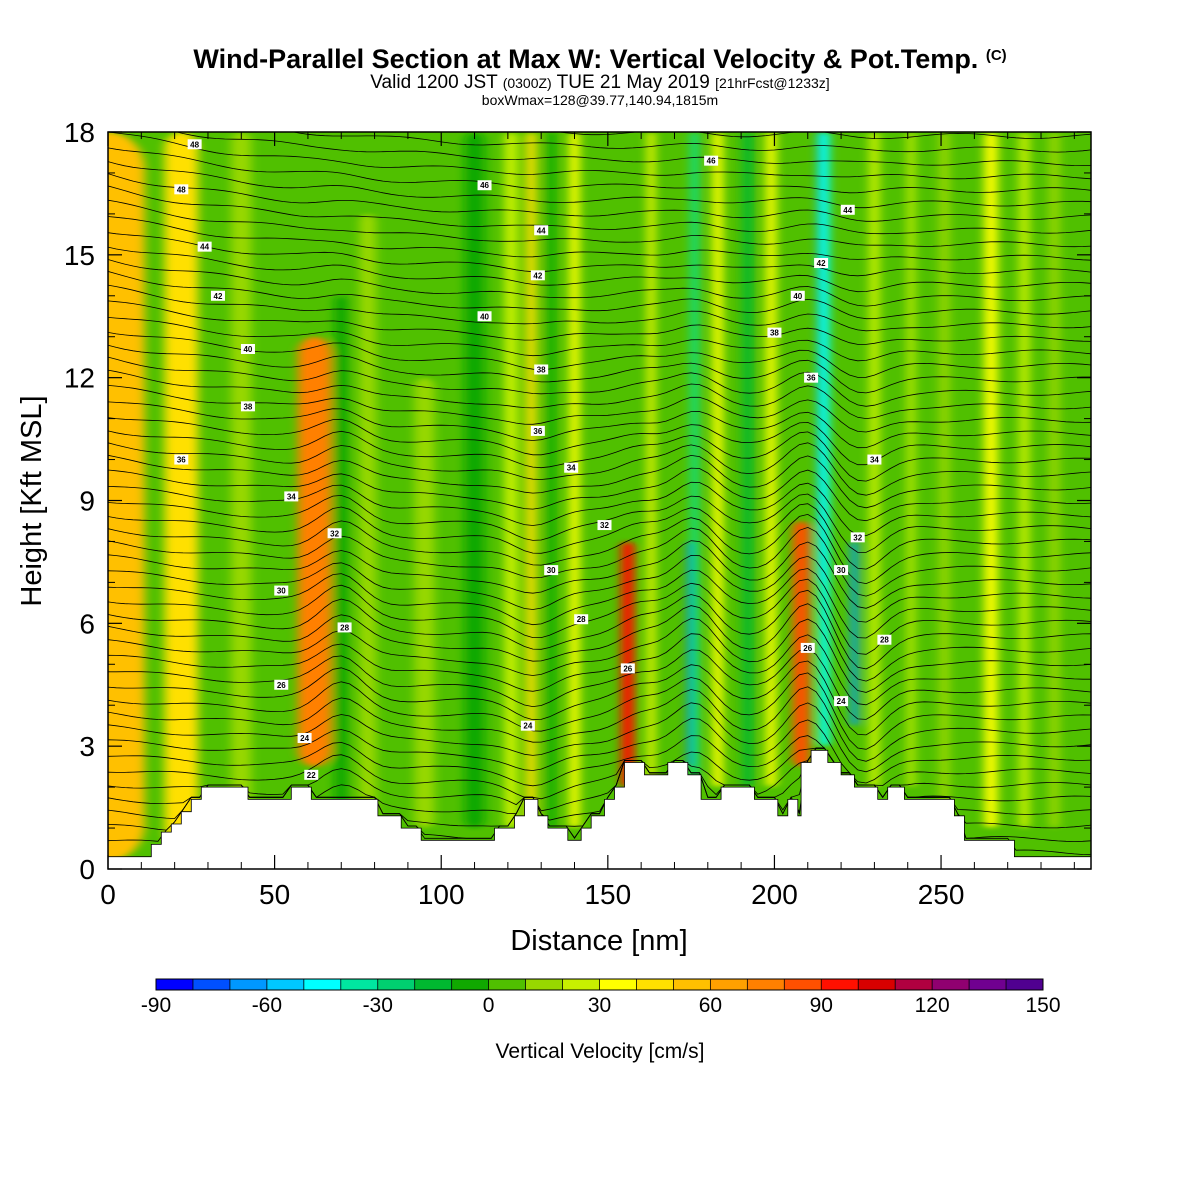  I want to click on colorbar-label-5: 60, so click(710, 1005).